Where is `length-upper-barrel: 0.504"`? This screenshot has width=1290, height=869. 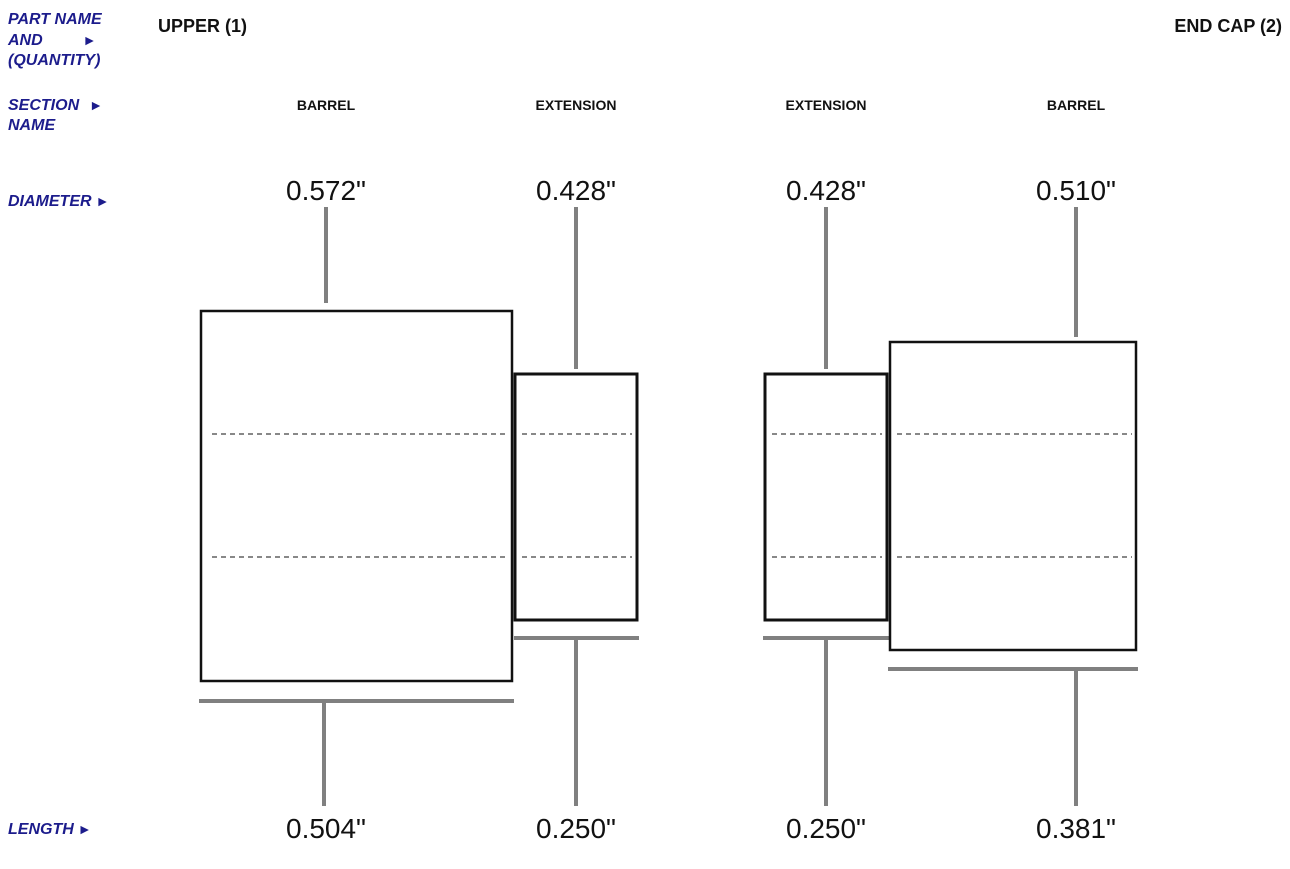 length-upper-barrel: 0.504" is located at coordinates (326, 828).